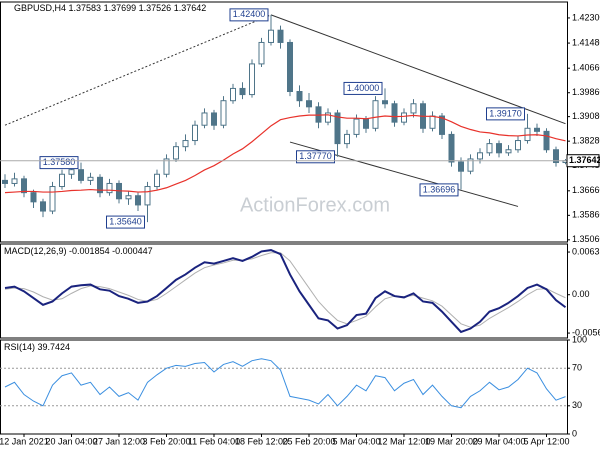 The image size is (600, 450). Describe the element at coordinates (586, 68) in the screenshot. I see `y-tick-label: 1.40660` at that location.